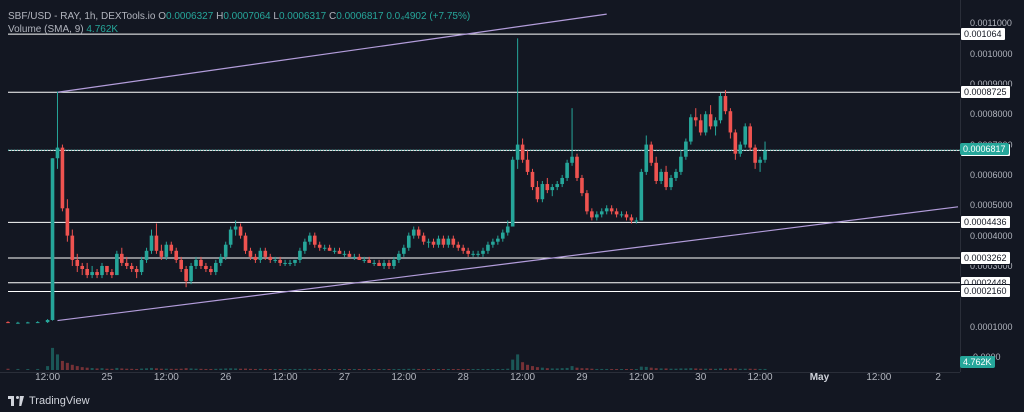  Describe the element at coordinates (360, 16) in the screenshot. I see `close-value: 0.0006817` at that location.